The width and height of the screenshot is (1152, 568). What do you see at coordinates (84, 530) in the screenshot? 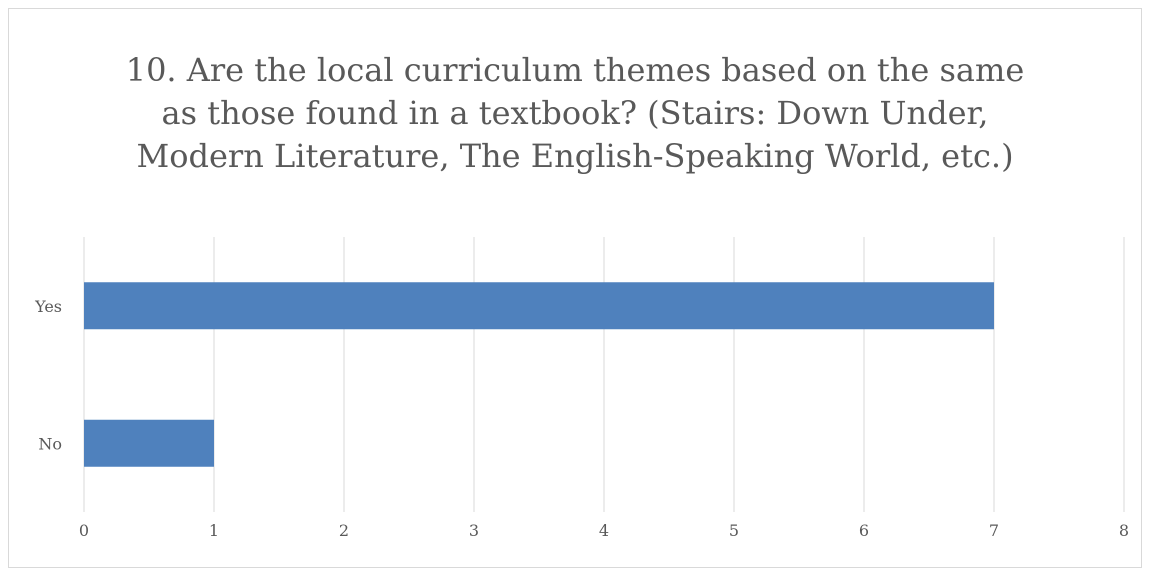
I see `x-tick-label-0: 0` at bounding box center [84, 530].